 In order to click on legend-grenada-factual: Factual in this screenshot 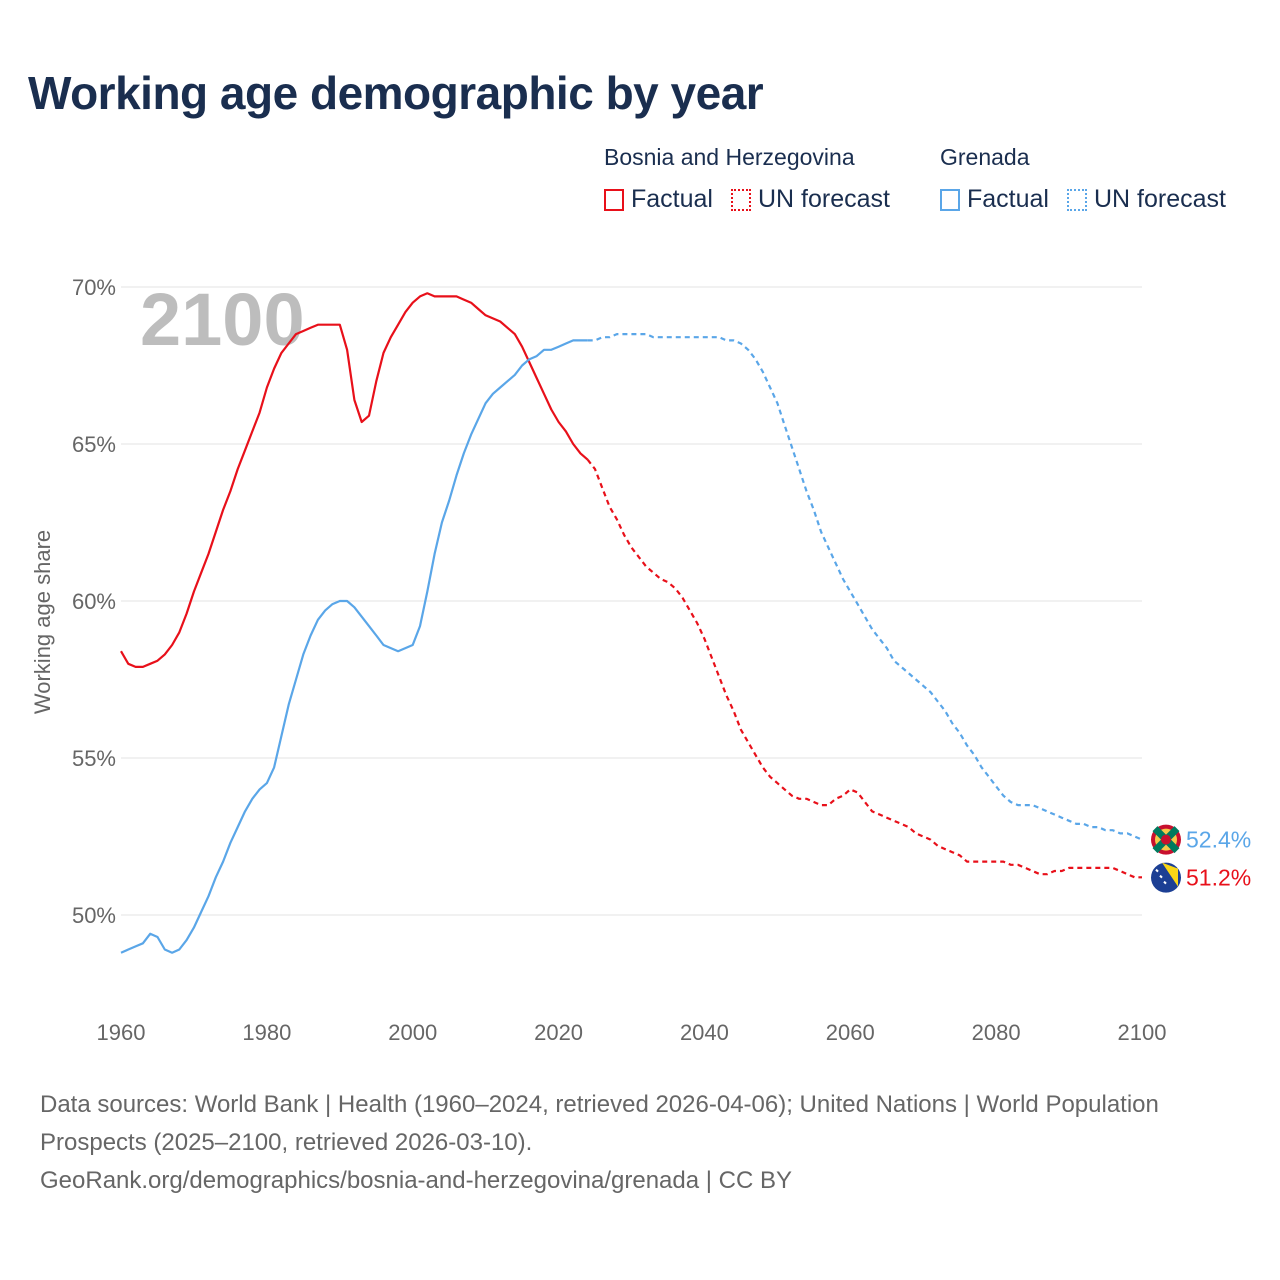, I will do `click(994, 199)`.